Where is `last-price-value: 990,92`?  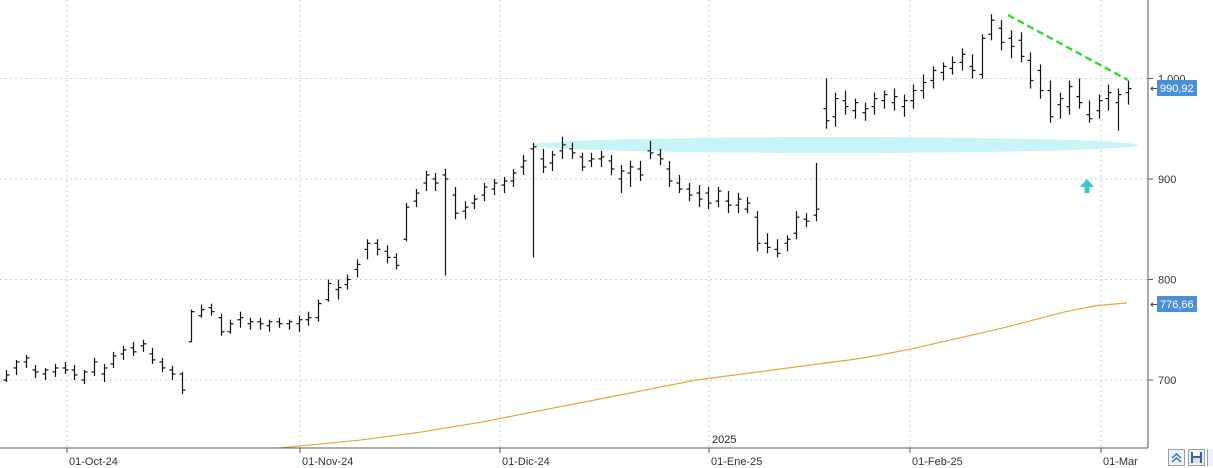 last-price-value: 990,92 is located at coordinates (1177, 89).